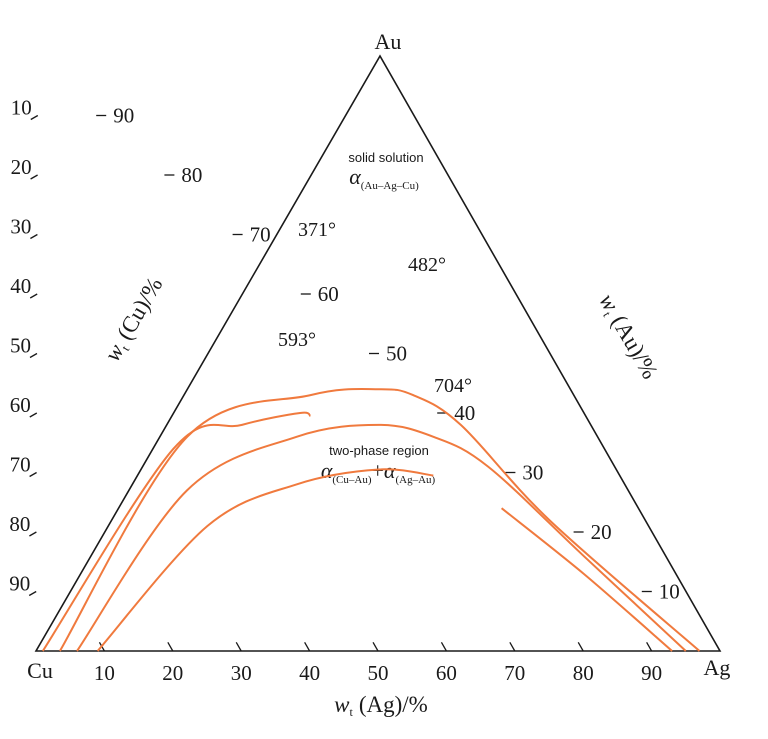  I want to click on right-tick-label: 20, so click(601, 532).